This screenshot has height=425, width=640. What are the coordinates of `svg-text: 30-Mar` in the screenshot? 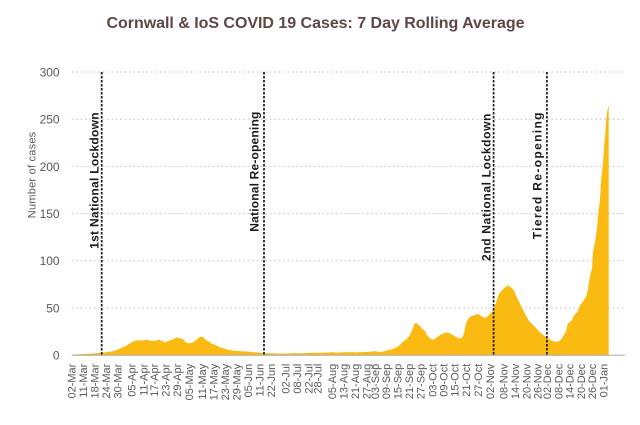 It's located at (119, 380).